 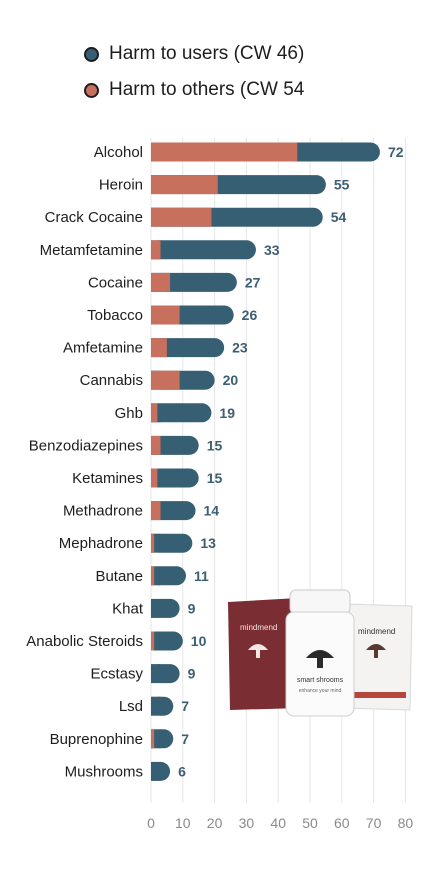 I want to click on x-tick-label: 60, so click(x=342, y=823).